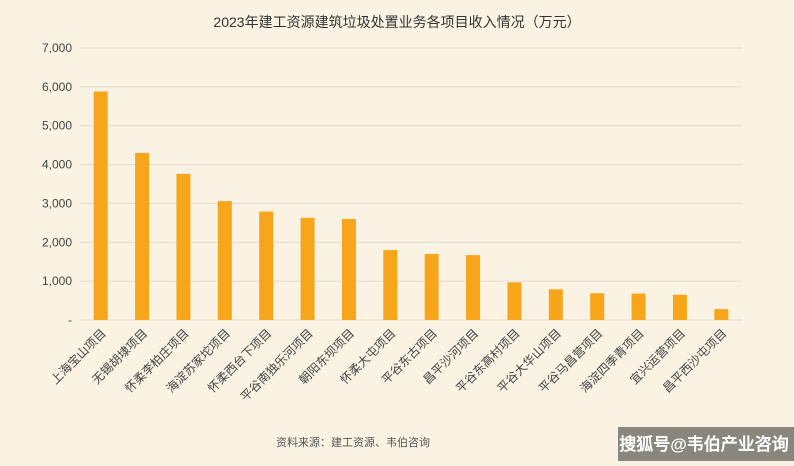 Image resolution: width=794 pixels, height=466 pixels. Describe the element at coordinates (57, 126) in the screenshot. I see `y-tick-label: 5,000` at that location.